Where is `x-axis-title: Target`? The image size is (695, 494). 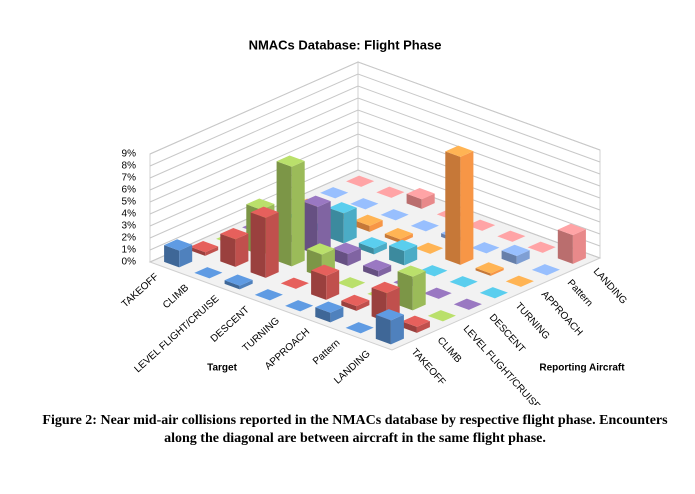 x-axis-title: Target is located at coordinates (222, 368).